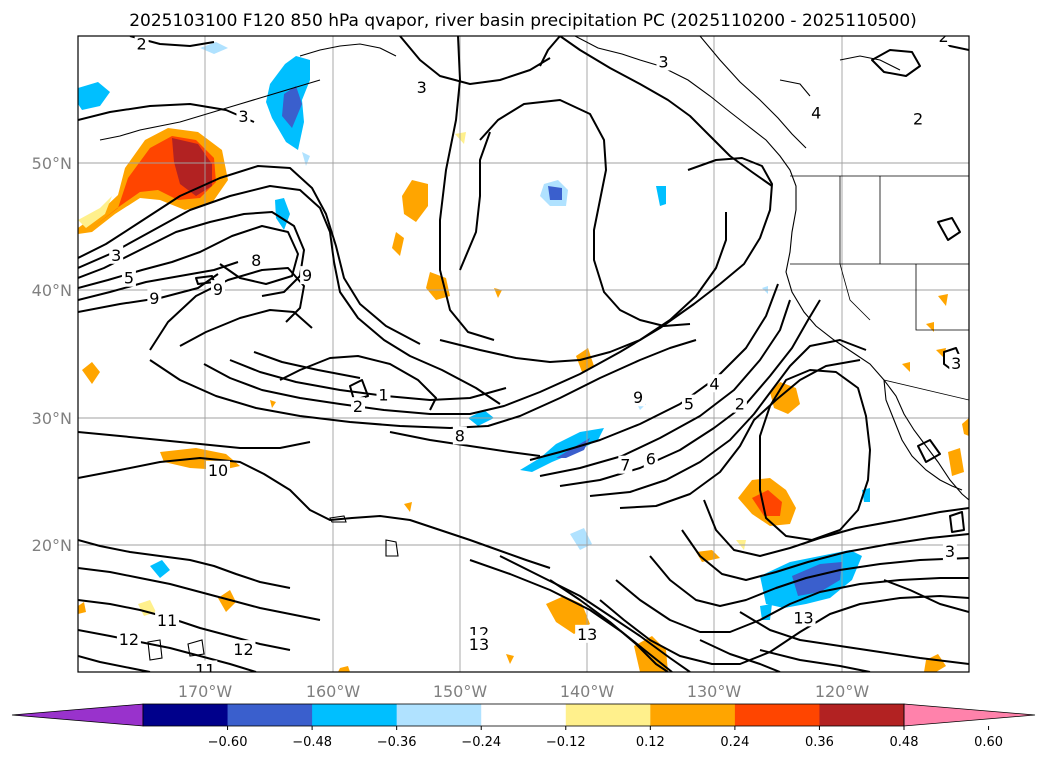 The image size is (1047, 765). What do you see at coordinates (333, 691) in the screenshot?
I see `lon-label-160w: 160°W` at bounding box center [333, 691].